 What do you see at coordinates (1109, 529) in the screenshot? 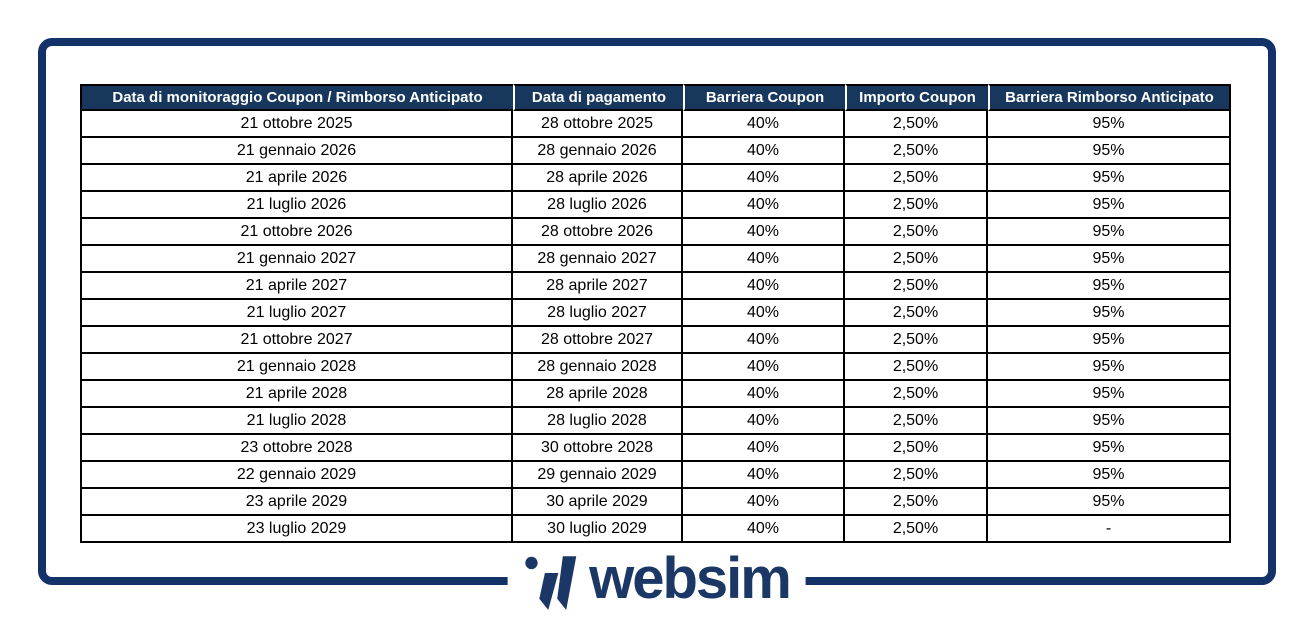
I see `table-cell: -` at bounding box center [1109, 529].